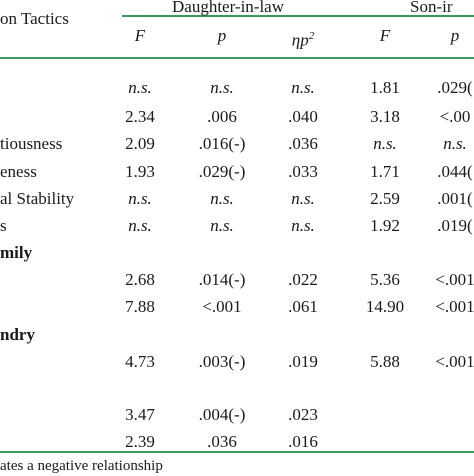  I want to click on cell-dil-F: 3.47, so click(140, 414).